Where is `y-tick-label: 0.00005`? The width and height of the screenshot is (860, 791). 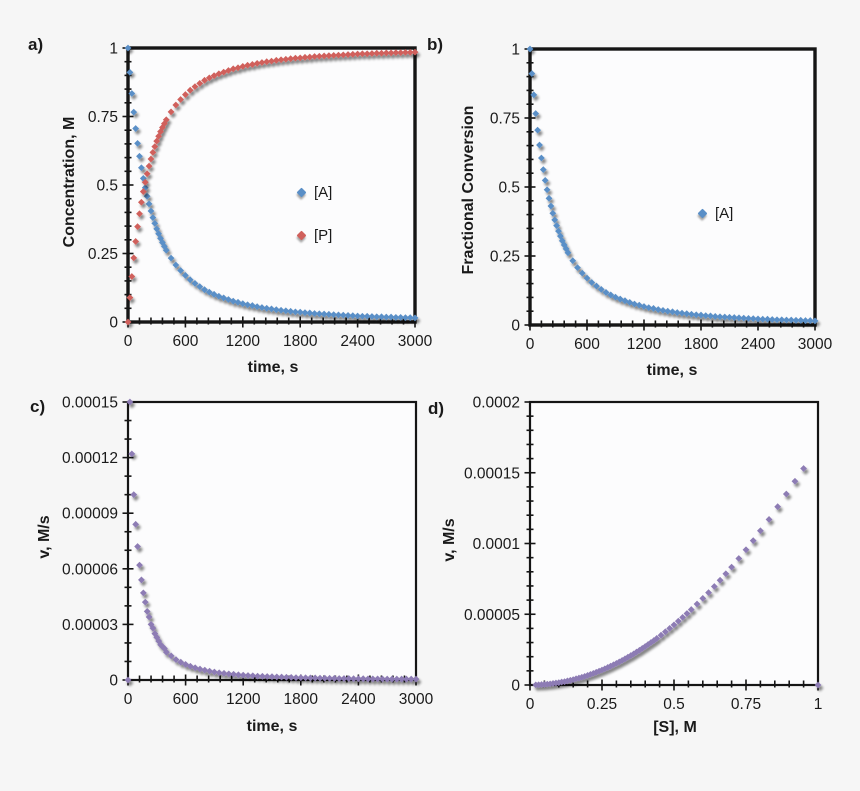 y-tick-label: 0.00005 is located at coordinates (492, 615).